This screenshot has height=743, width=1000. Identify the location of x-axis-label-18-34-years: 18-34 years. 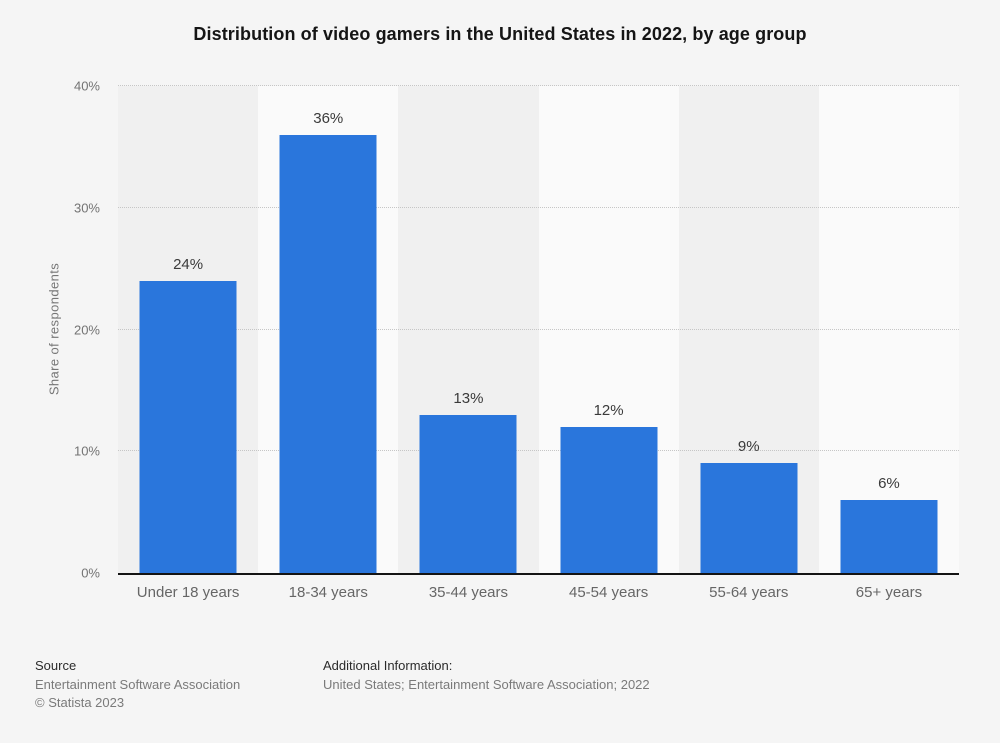
(328, 592).